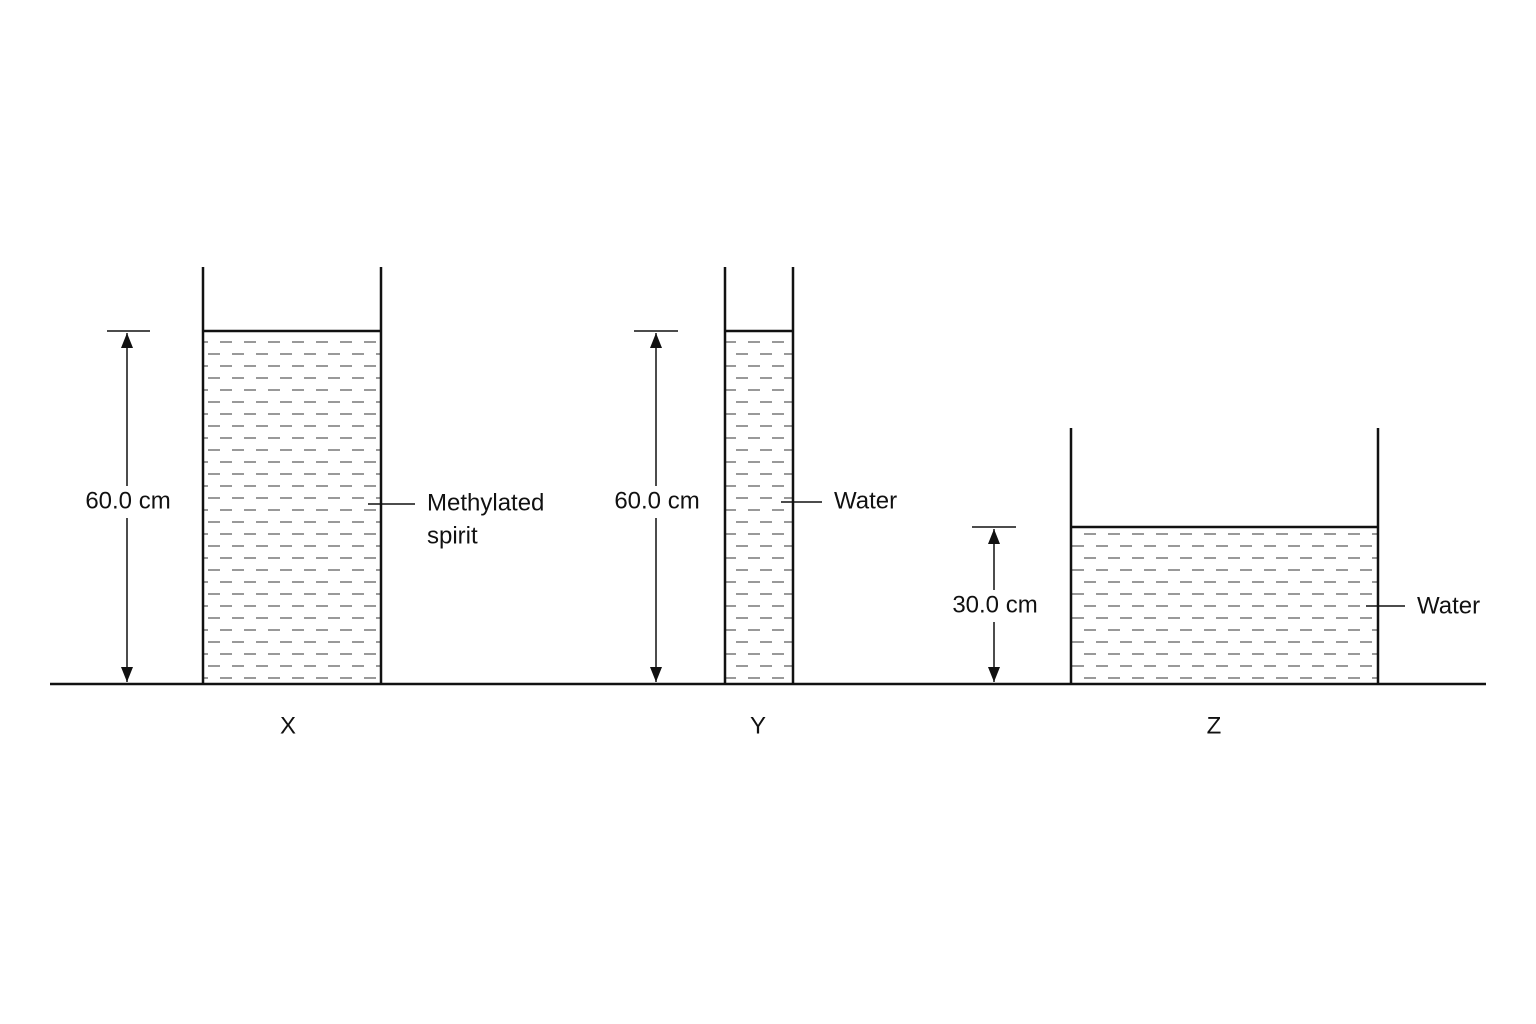 The width and height of the screenshot is (1536, 1024). What do you see at coordinates (288, 725) in the screenshot?
I see `container-label: X` at bounding box center [288, 725].